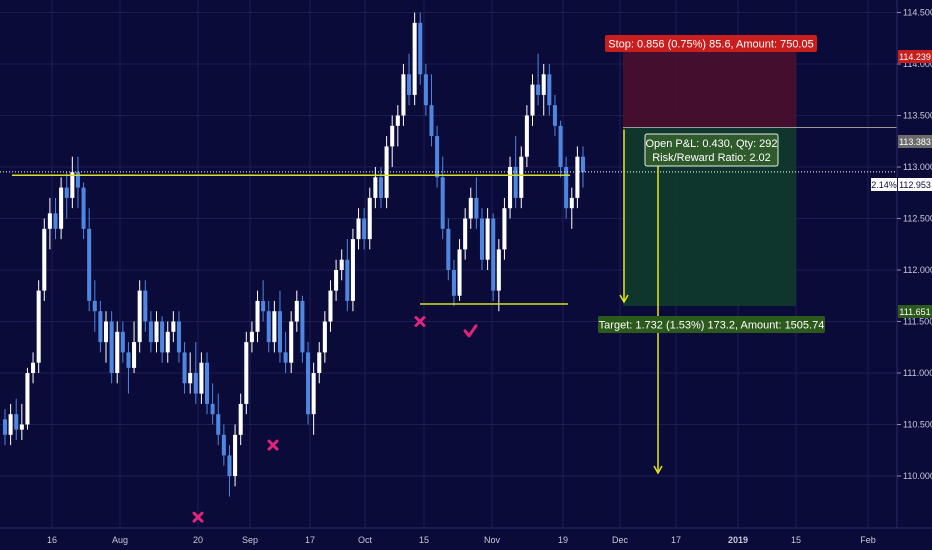  What do you see at coordinates (884, 184) in the screenshot?
I see `current-pct-tag: 2.14%` at bounding box center [884, 184].